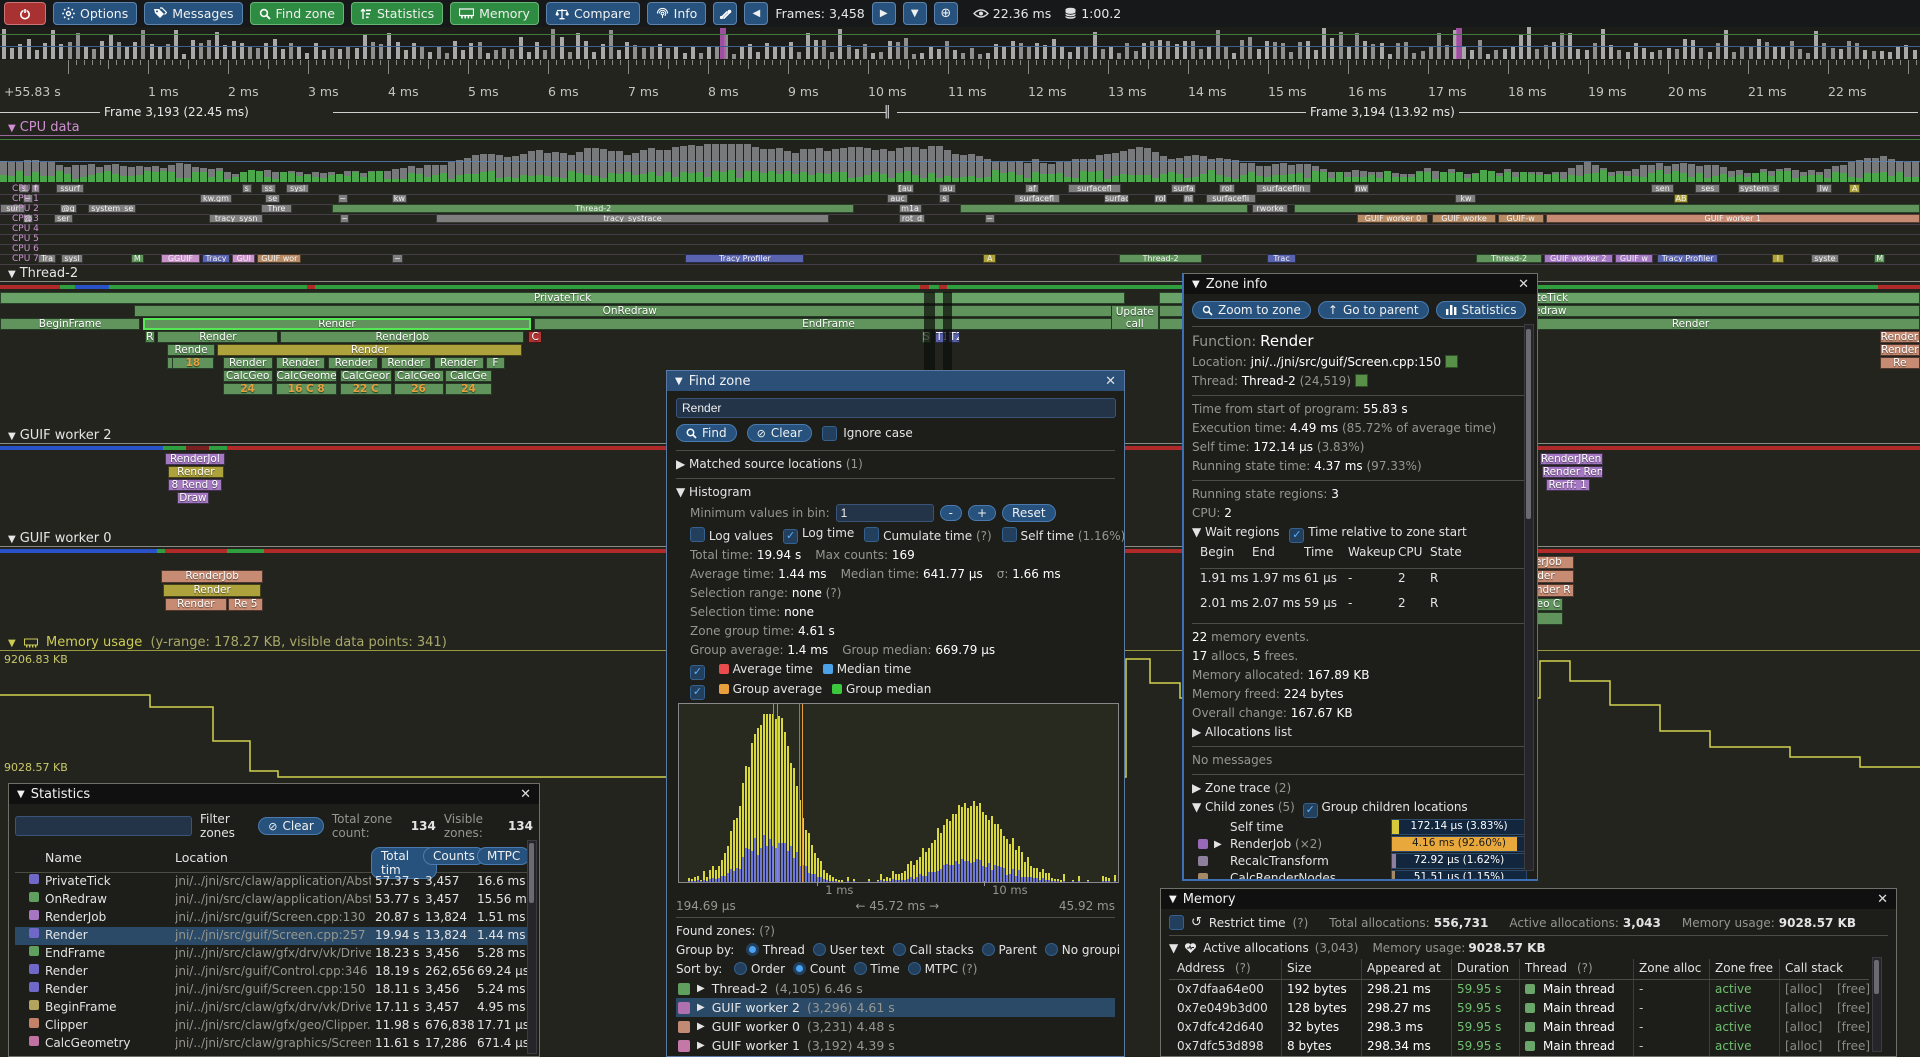 Image resolution: width=1920 pixels, height=1057 pixels. I want to click on bin-decrease-button: -, so click(950, 513).